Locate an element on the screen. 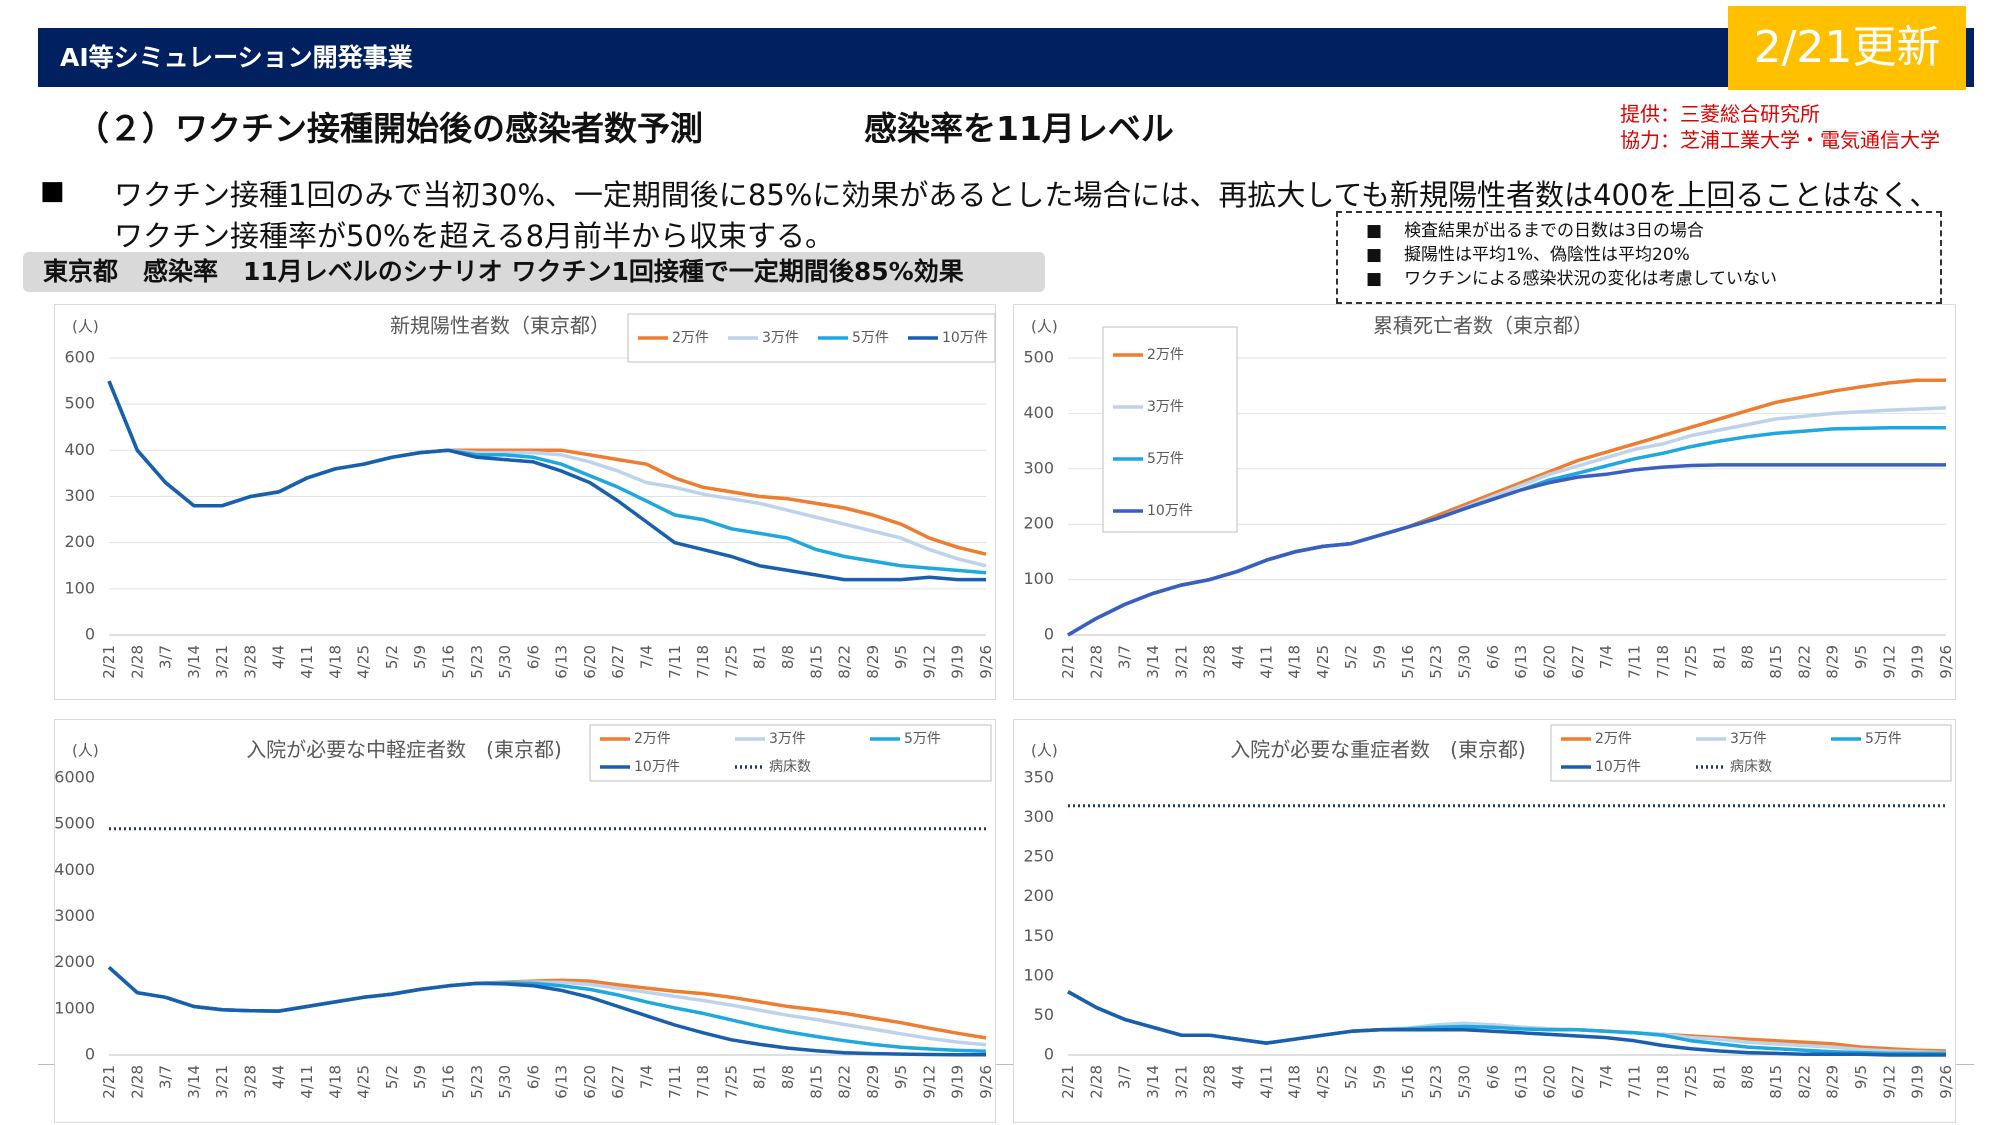 Image resolution: width=2000 pixels, height=1125 pixels. y-tick-label: 150 is located at coordinates (1038, 935).